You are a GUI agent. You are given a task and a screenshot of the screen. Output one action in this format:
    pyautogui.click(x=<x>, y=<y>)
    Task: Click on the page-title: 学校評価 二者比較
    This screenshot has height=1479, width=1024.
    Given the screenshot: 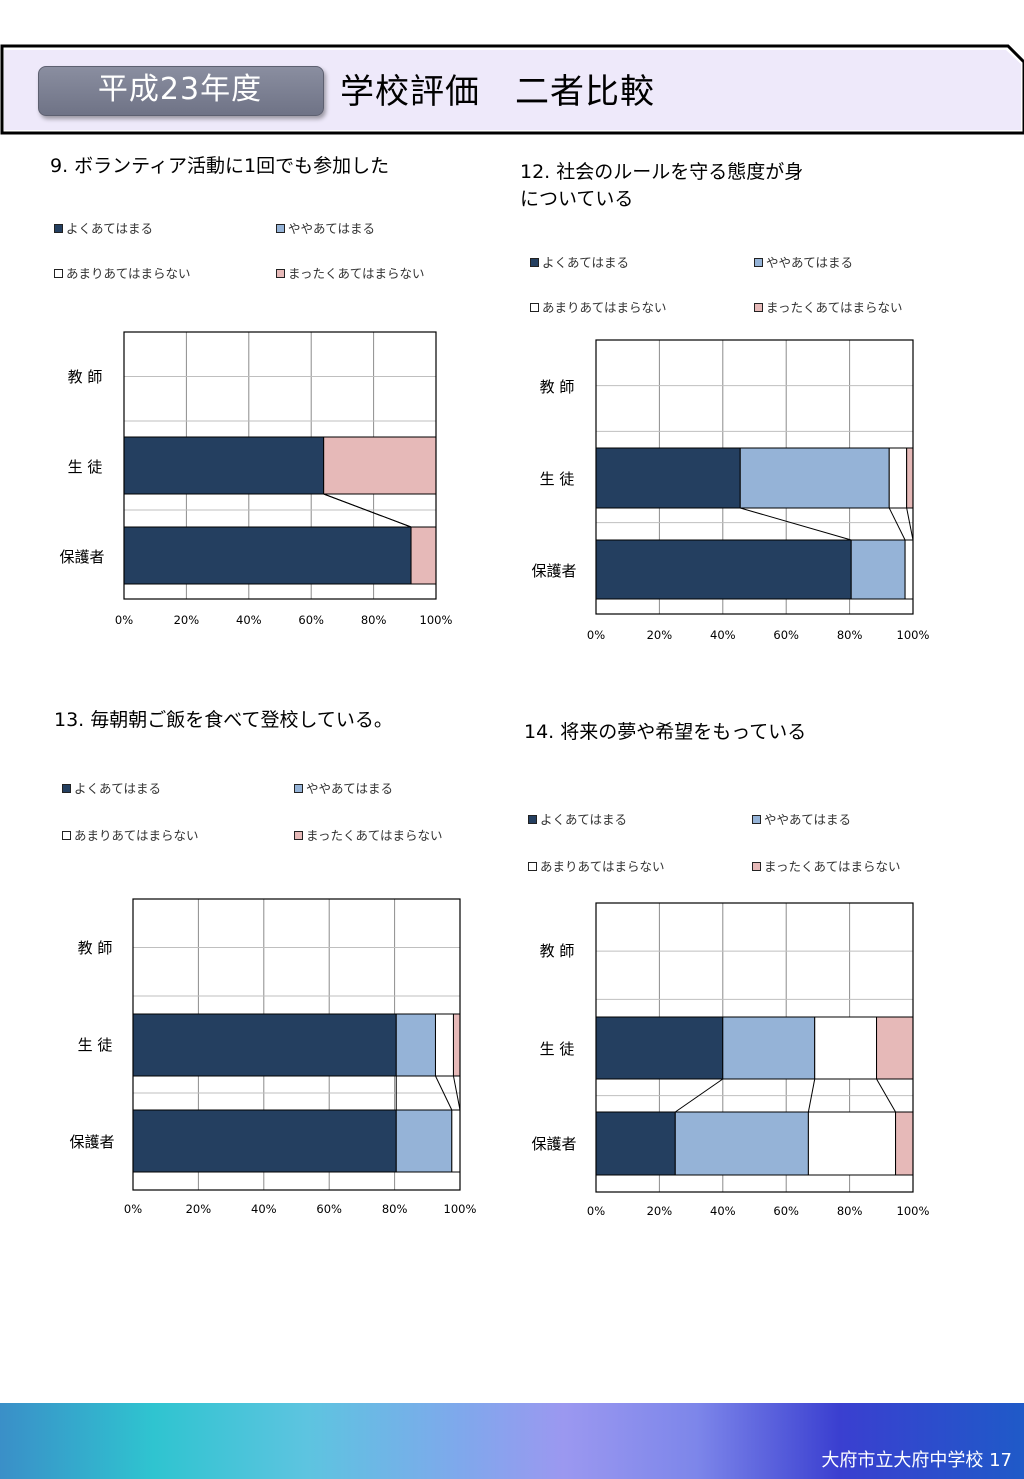 What is the action you would take?
    pyautogui.click(x=497, y=92)
    